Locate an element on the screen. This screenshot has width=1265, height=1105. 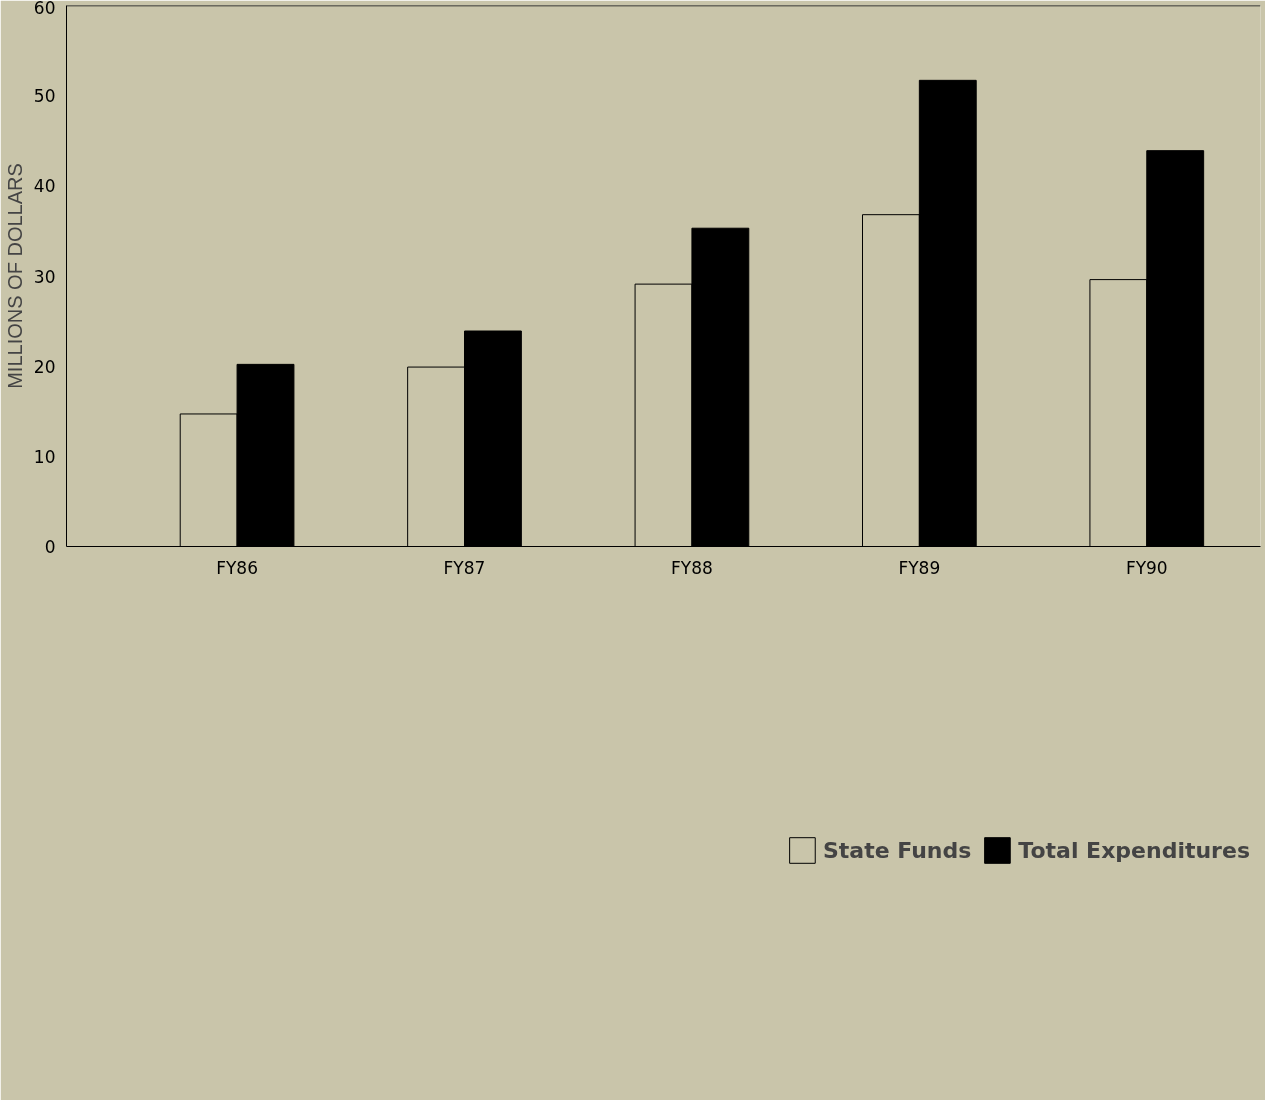
legend-label: Total Expenditures is located at coordinates (1134, 850).